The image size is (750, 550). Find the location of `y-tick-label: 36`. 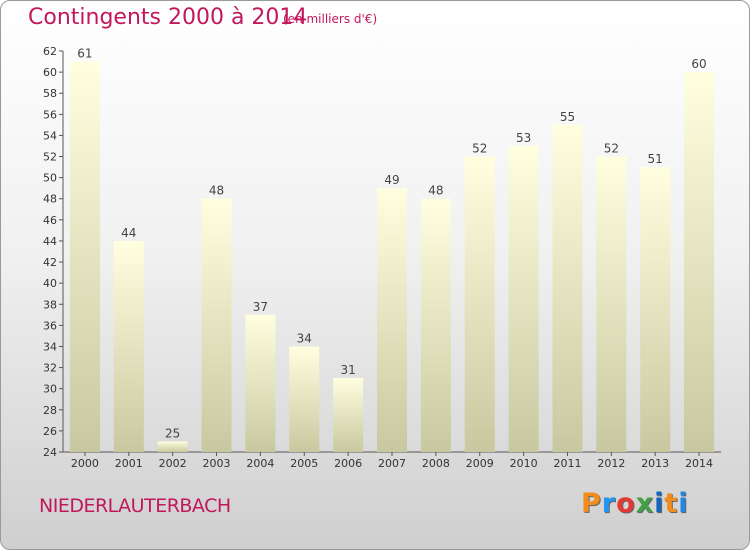

y-tick-label: 36 is located at coordinates (50, 325).